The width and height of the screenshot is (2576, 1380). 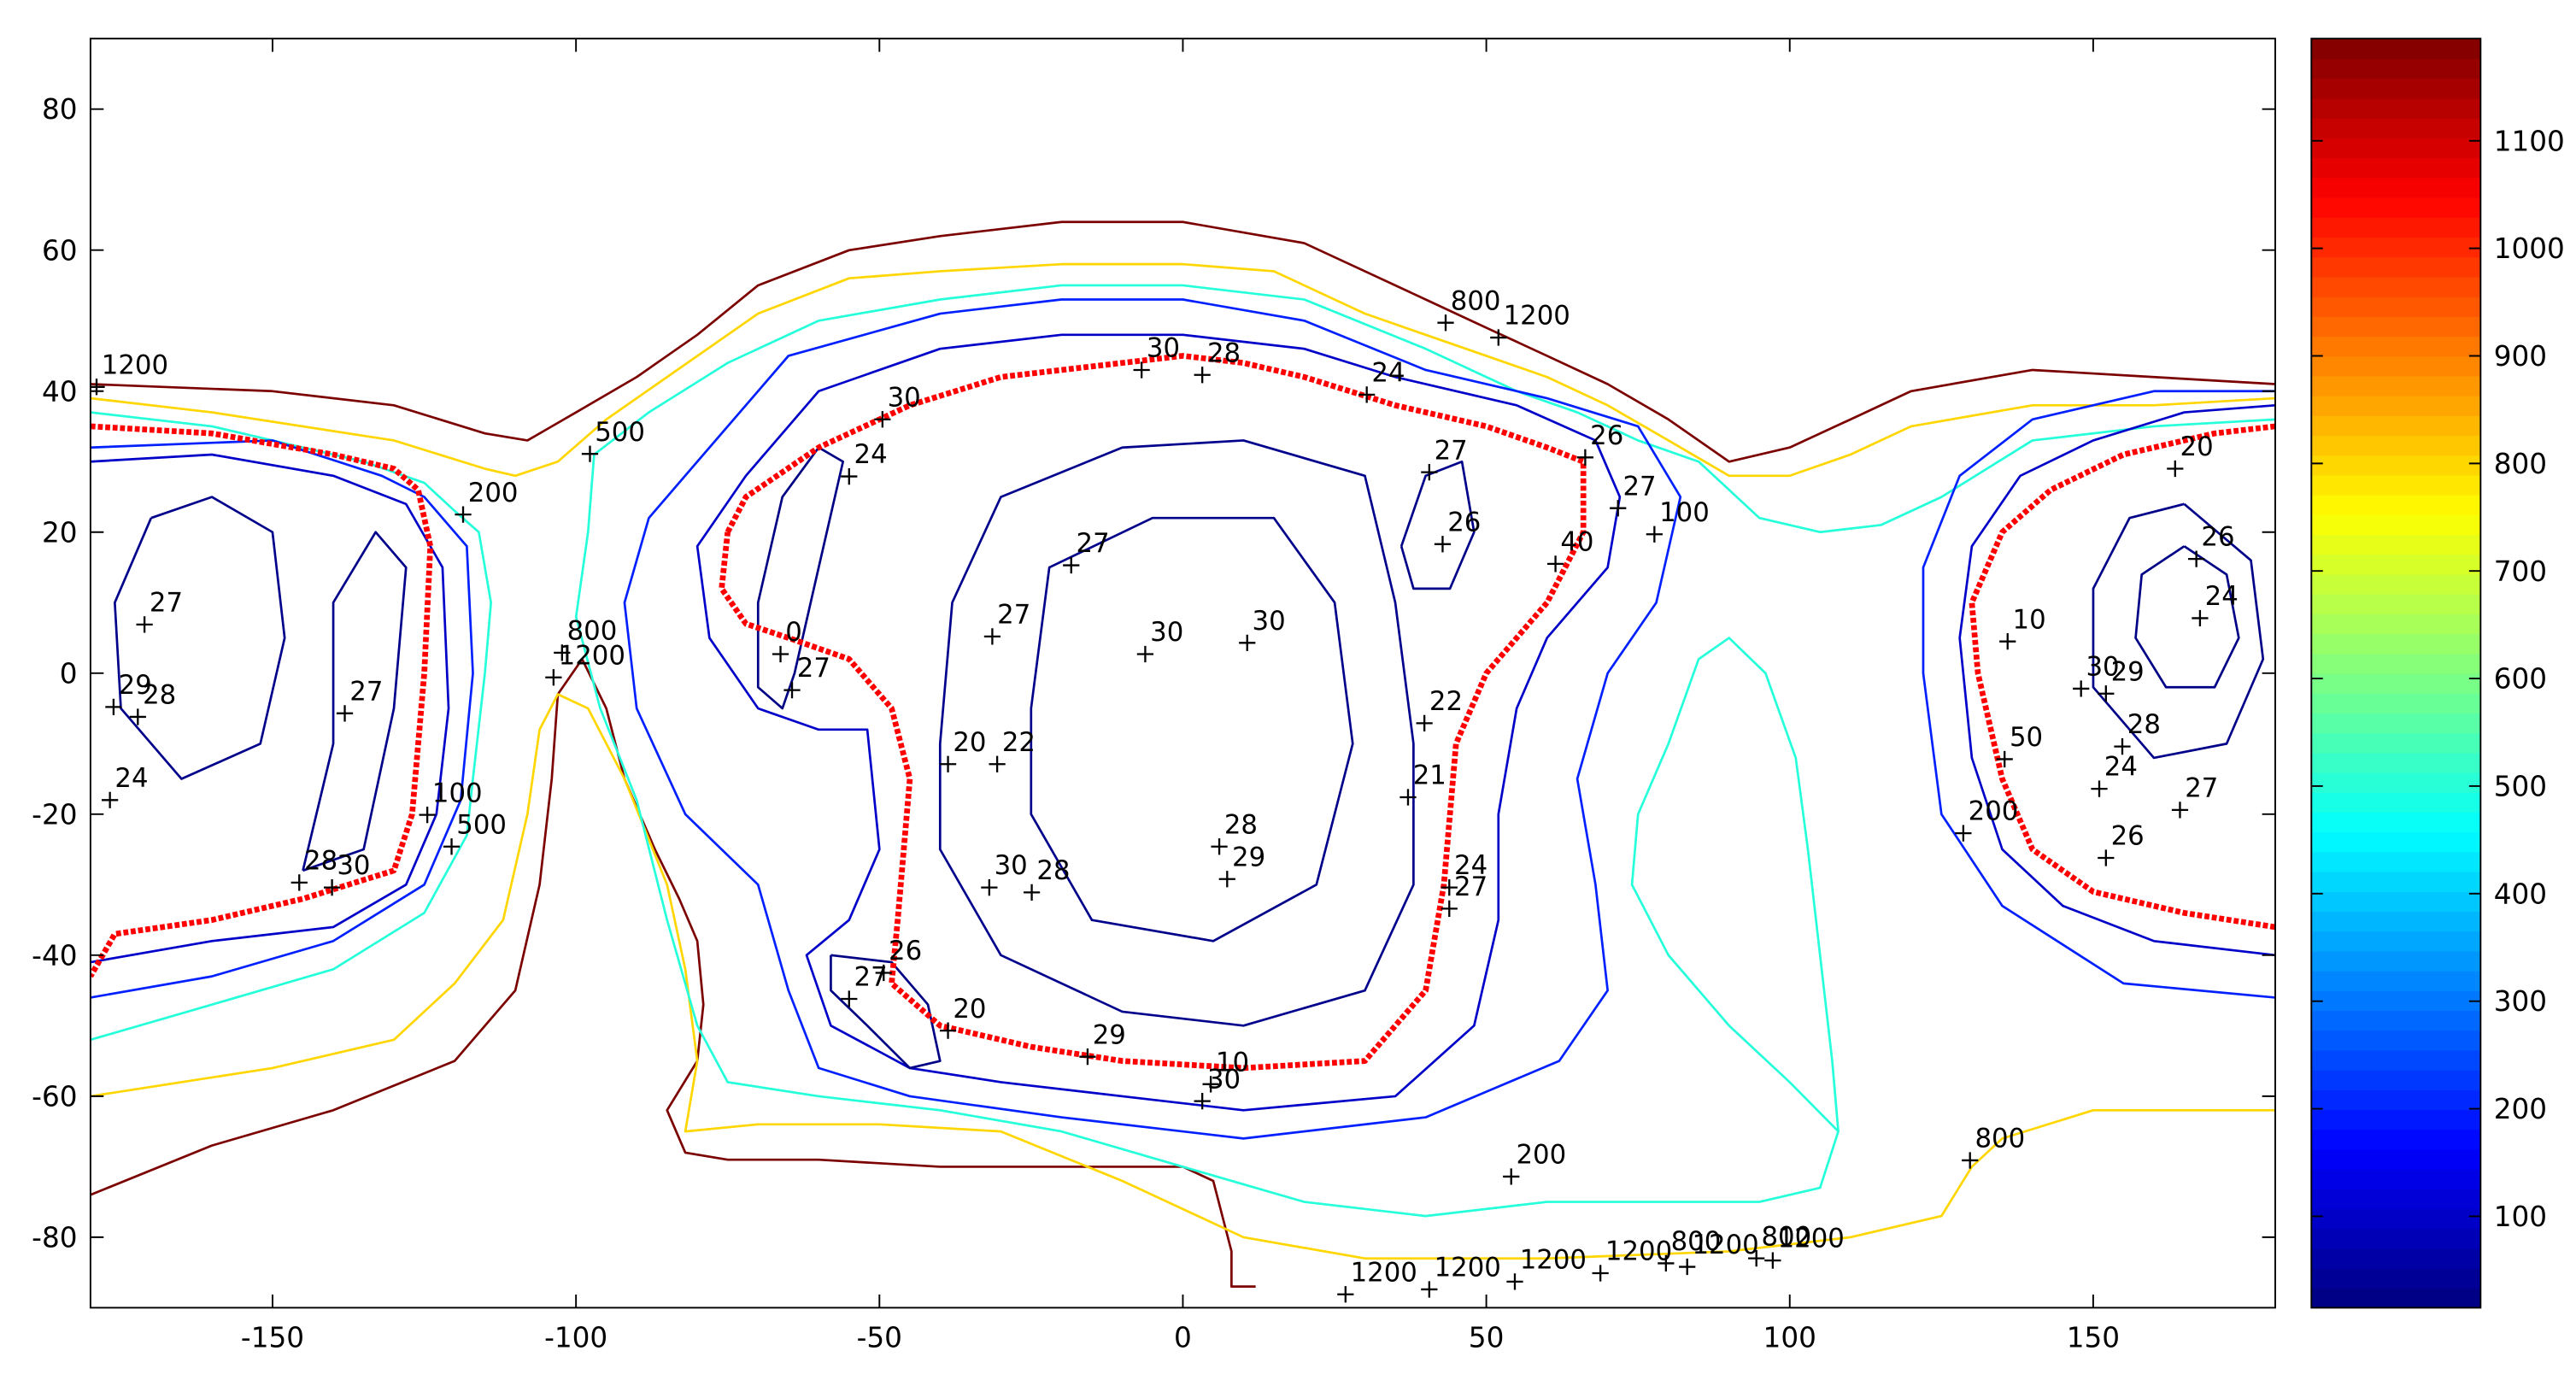 I want to click on contour-label: 0, so click(x=793, y=632).